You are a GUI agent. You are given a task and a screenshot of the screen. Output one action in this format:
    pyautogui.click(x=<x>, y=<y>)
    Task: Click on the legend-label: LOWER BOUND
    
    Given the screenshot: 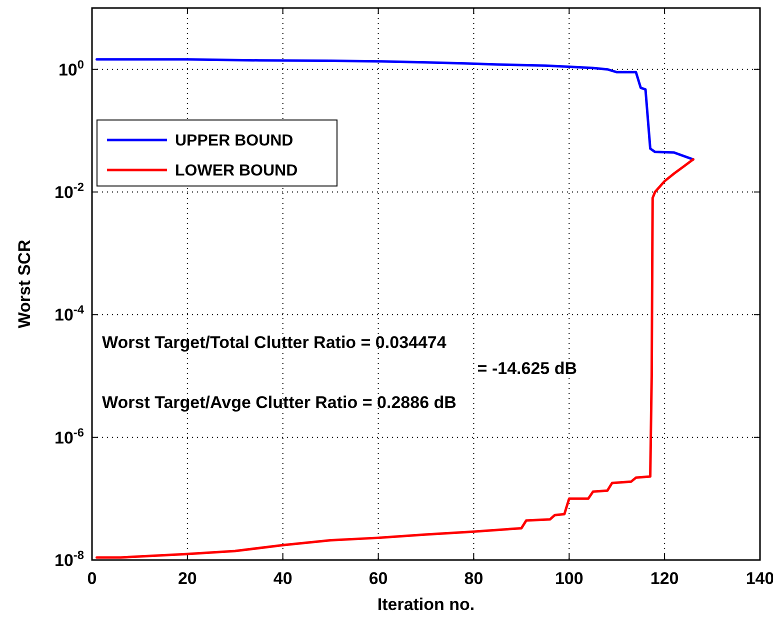 What is the action you would take?
    pyautogui.click(x=236, y=171)
    